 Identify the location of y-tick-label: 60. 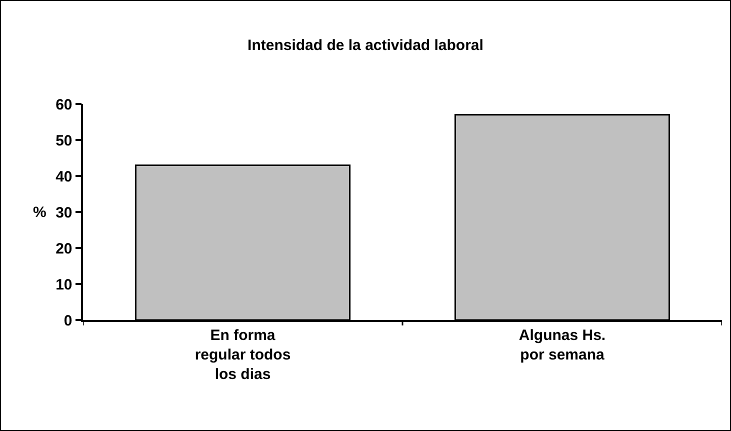
(64, 105).